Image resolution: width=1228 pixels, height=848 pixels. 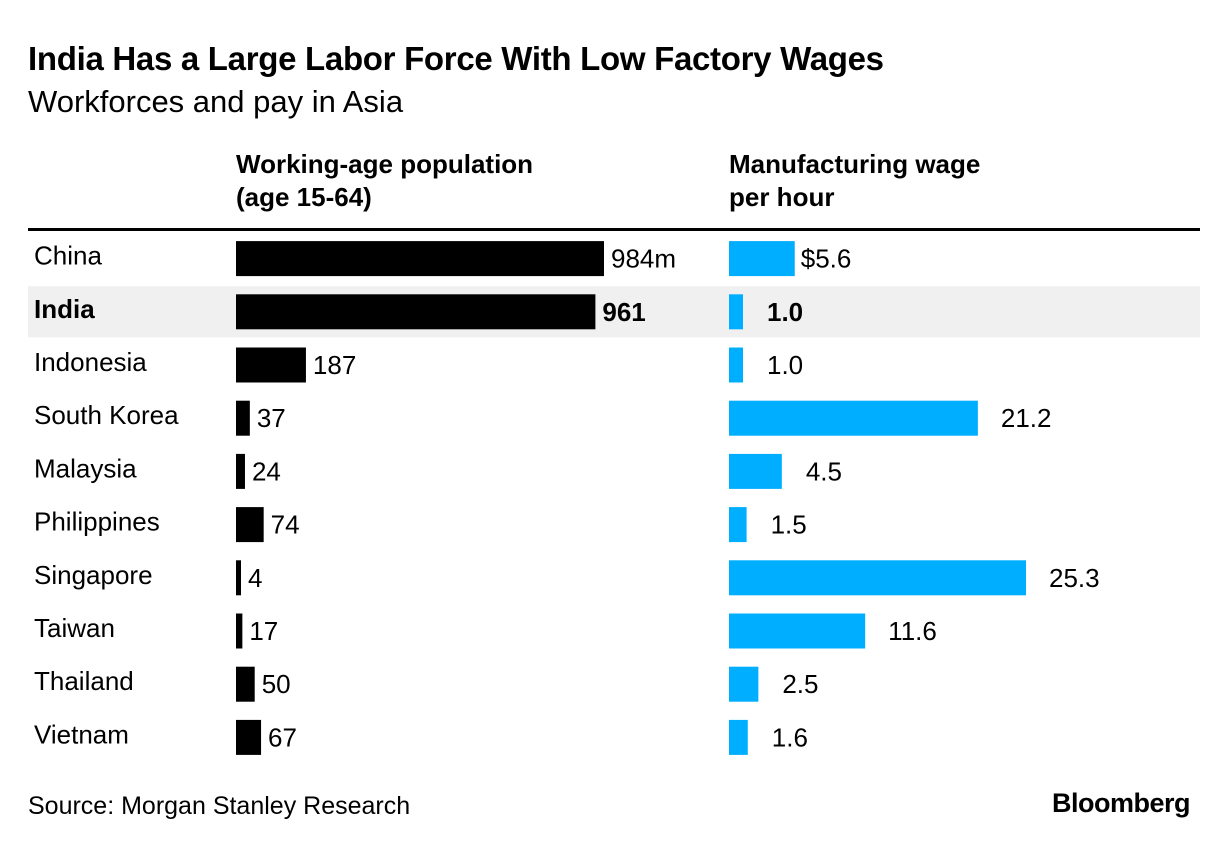 I want to click on population-value-china: 984m, so click(x=643, y=259).